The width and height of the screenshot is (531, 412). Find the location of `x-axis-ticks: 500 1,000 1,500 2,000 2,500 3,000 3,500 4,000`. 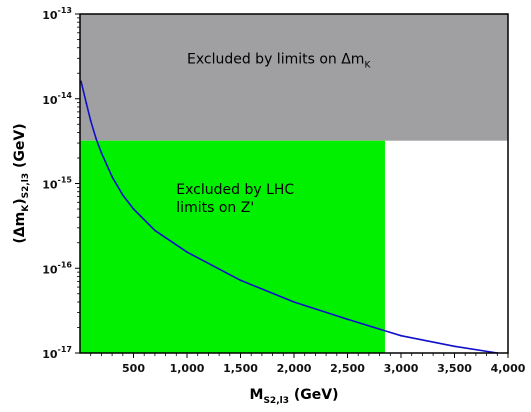

x-axis-ticks: 500 1,000 1,500 2,000 2,500 3,000 3,500 4,000 is located at coordinates (308, 364).